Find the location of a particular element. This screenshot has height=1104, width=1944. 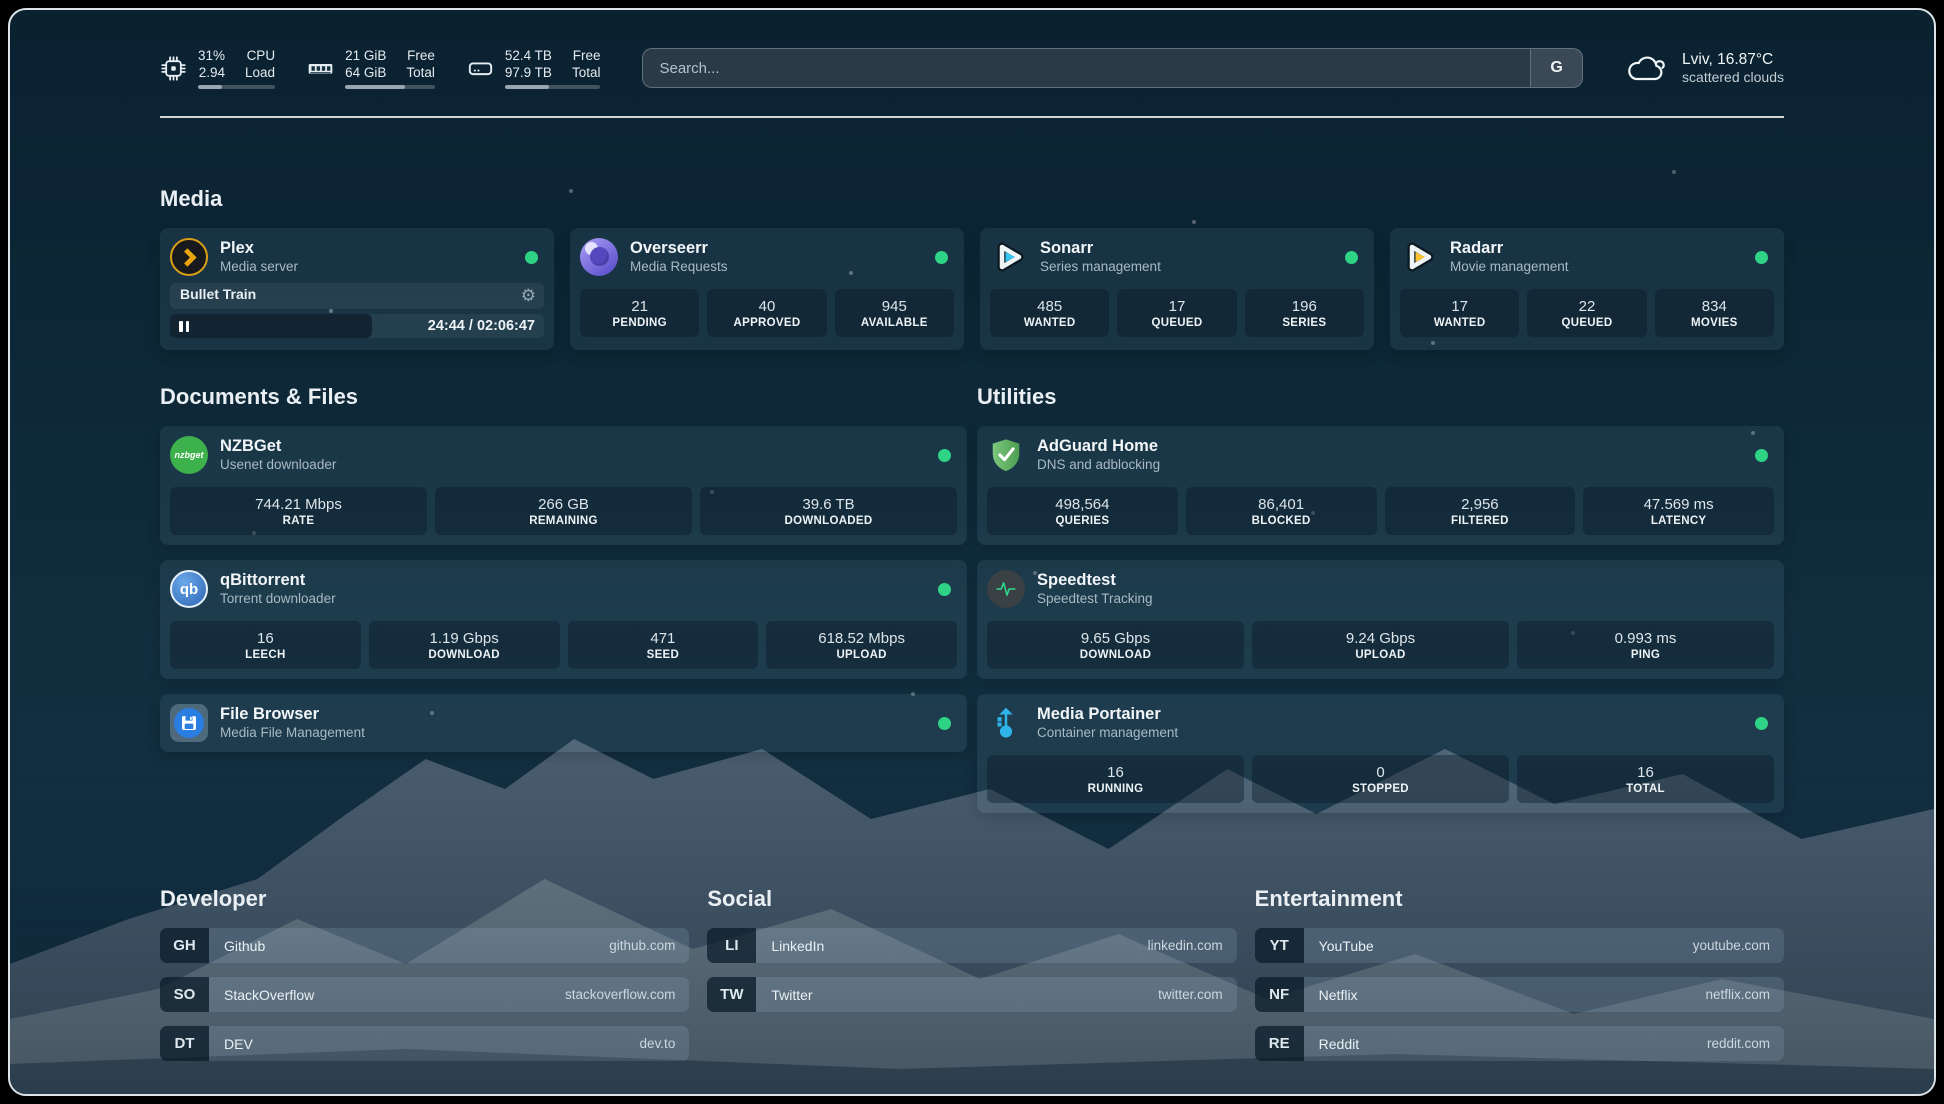

cpu-progress-fill is located at coordinates (210, 87).